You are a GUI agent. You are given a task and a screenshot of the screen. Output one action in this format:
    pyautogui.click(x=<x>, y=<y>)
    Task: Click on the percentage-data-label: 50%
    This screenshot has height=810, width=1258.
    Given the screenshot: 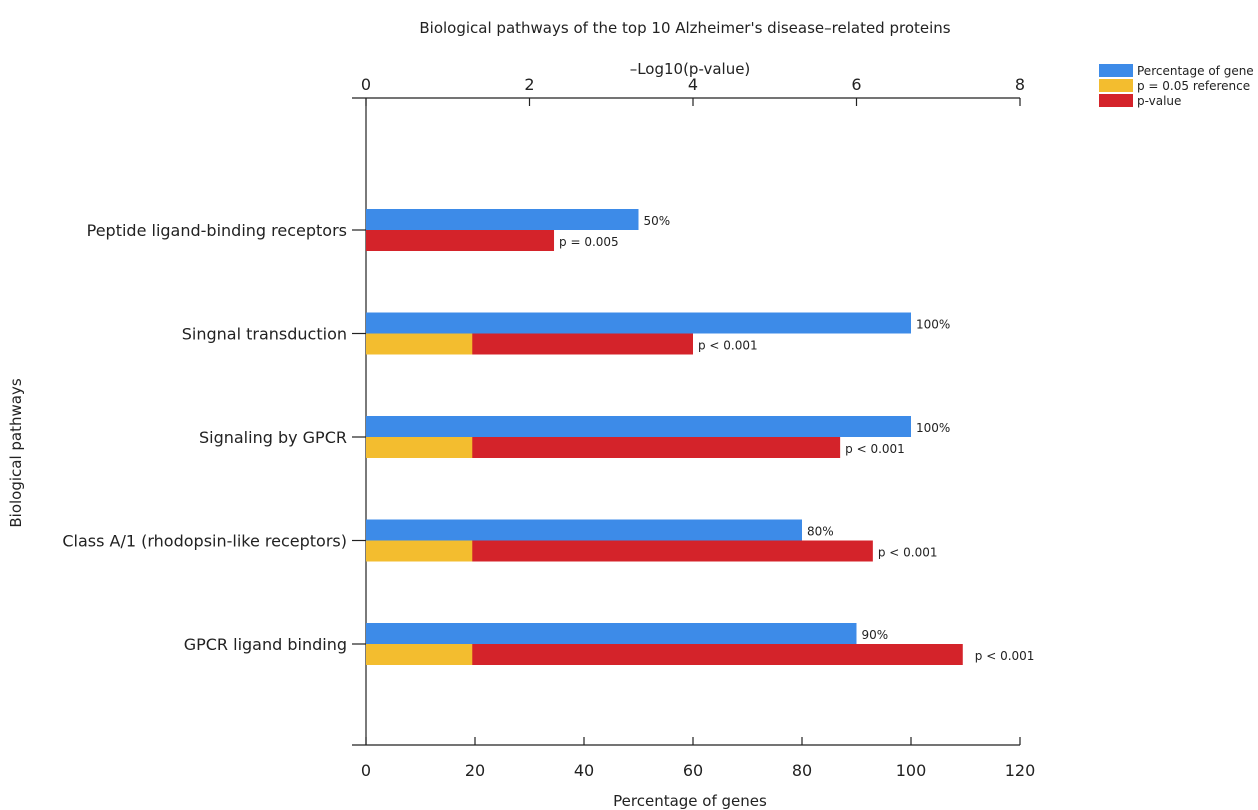 What is the action you would take?
    pyautogui.click(x=657, y=221)
    